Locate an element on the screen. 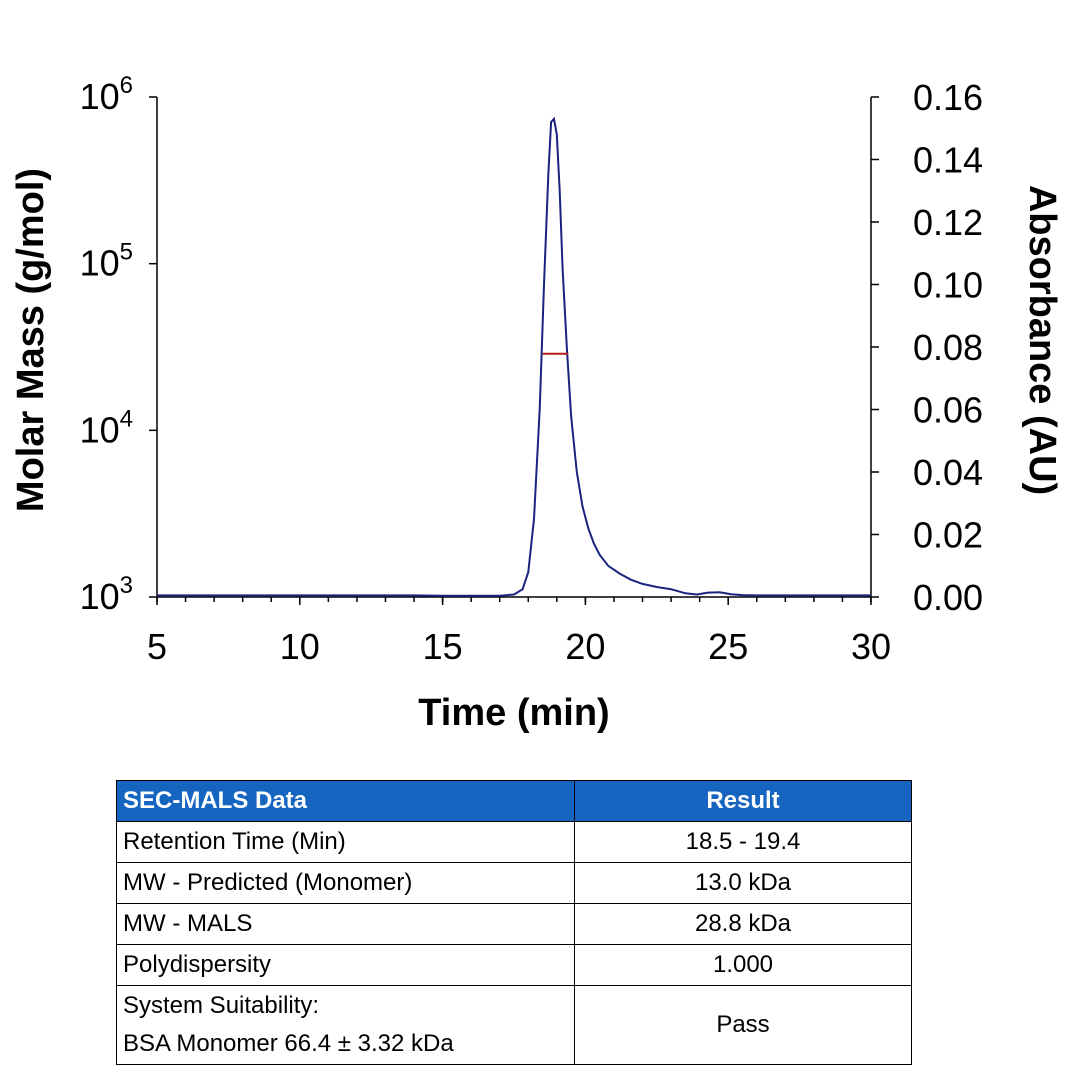 The width and height of the screenshot is (1069, 1071). left-tick-label: 10⁶ is located at coordinates (106, 94).